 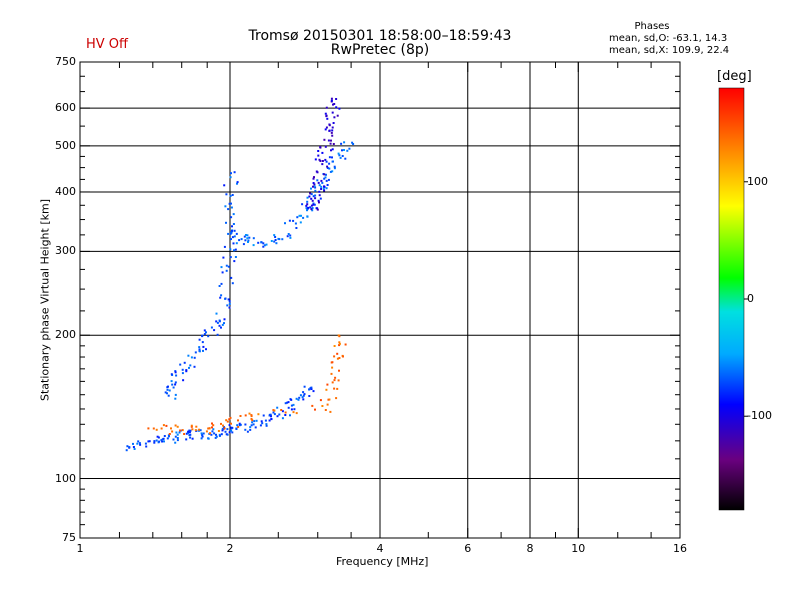 What do you see at coordinates (380, 50) in the screenshot?
I see `chart-subtitle: RwPretec (8p)` at bounding box center [380, 50].